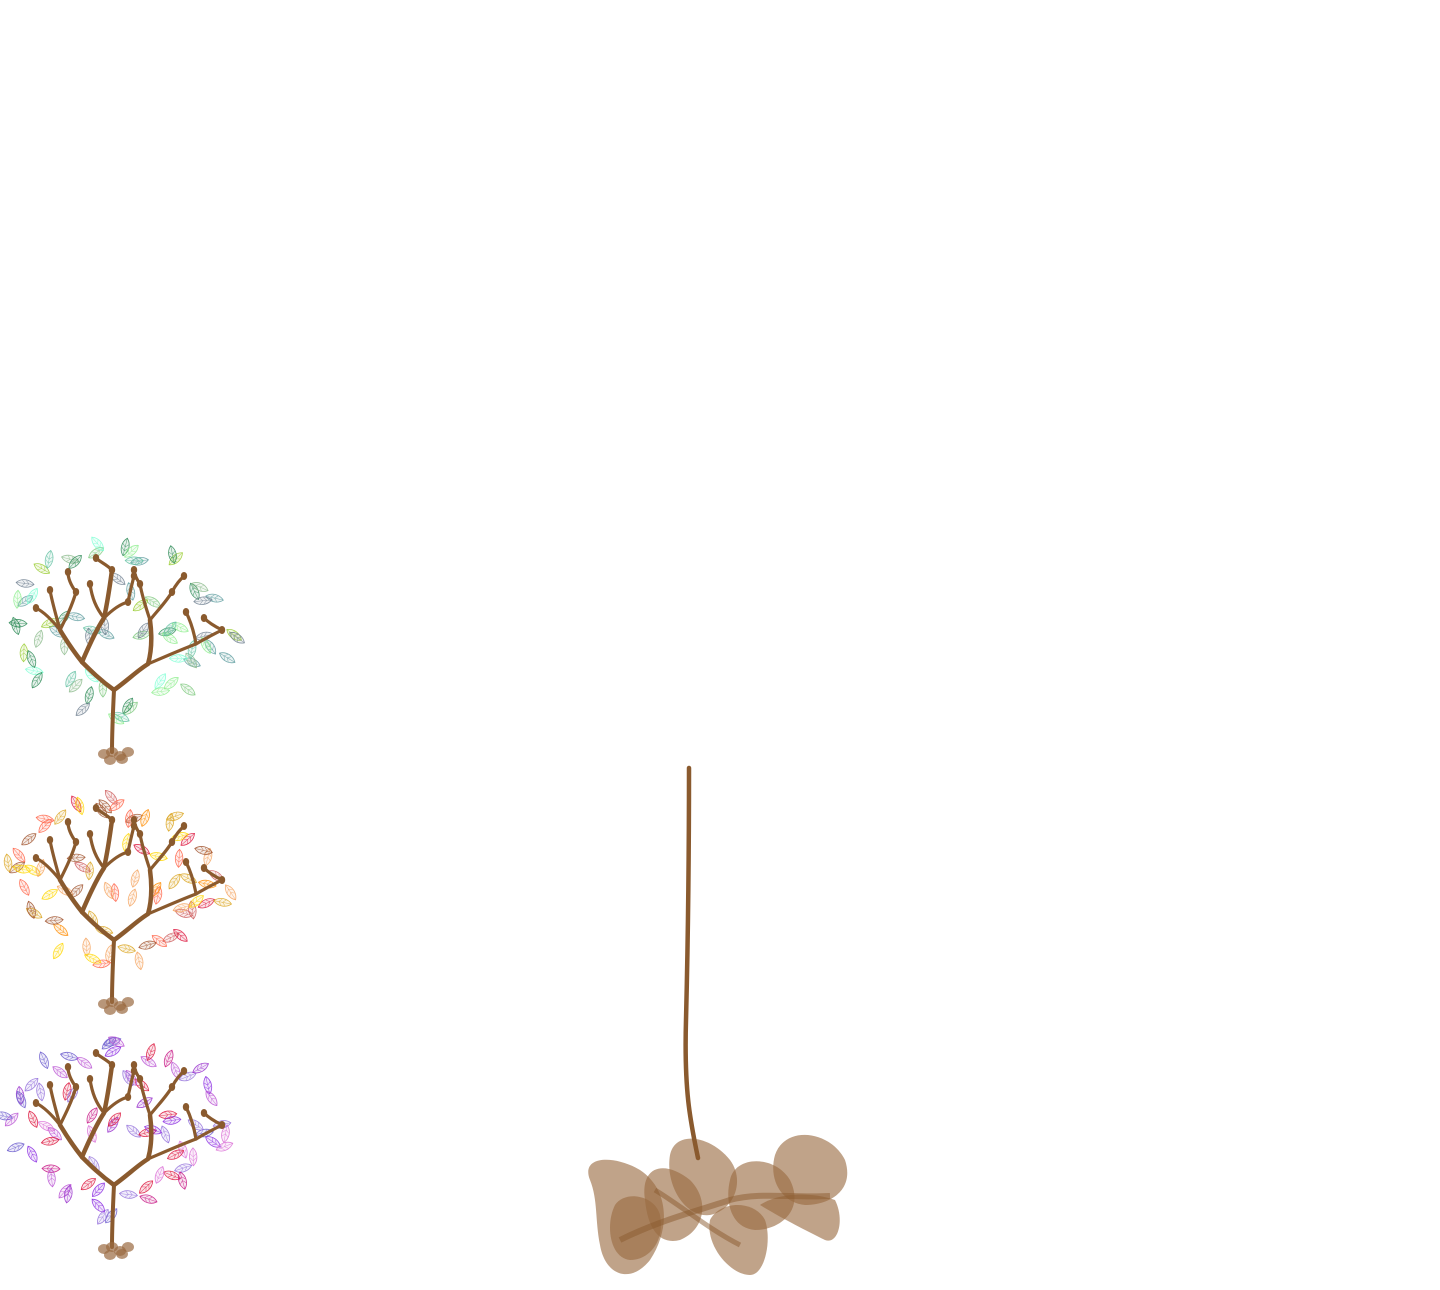 This screenshot has width=1440, height=1290. Describe the element at coordinates (692, 963) in the screenshot. I see `sapling-trunk` at that location.